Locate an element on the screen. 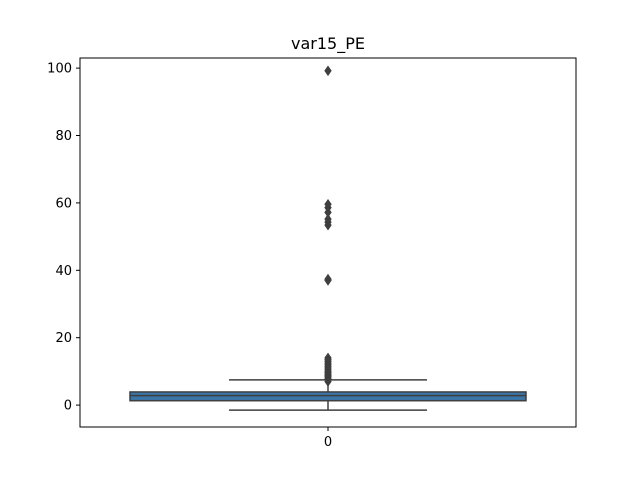 This screenshot has width=640, height=480. y-tick-label: 60 is located at coordinates (63, 203).